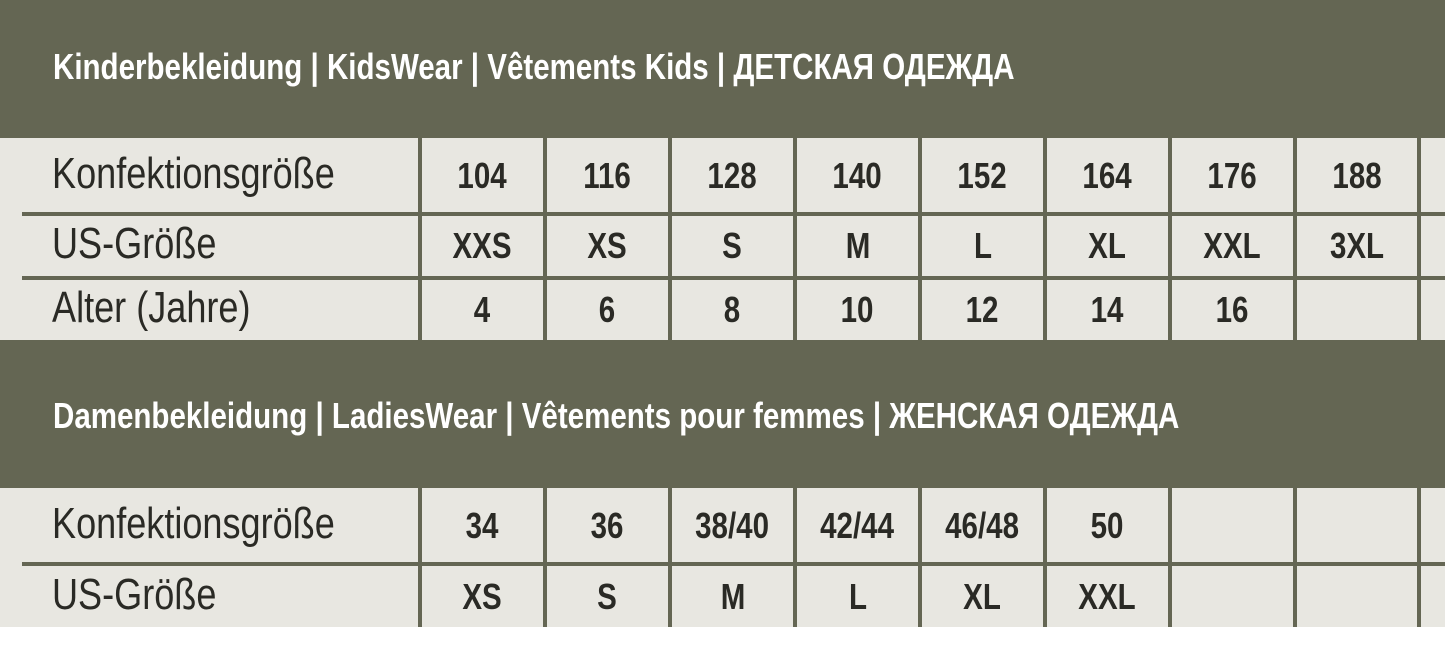 Image resolution: width=1445 pixels, height=664 pixels. I want to click on table-row: US-Größe XXS XS S M L XL XXL 3XL, so click(722, 245).